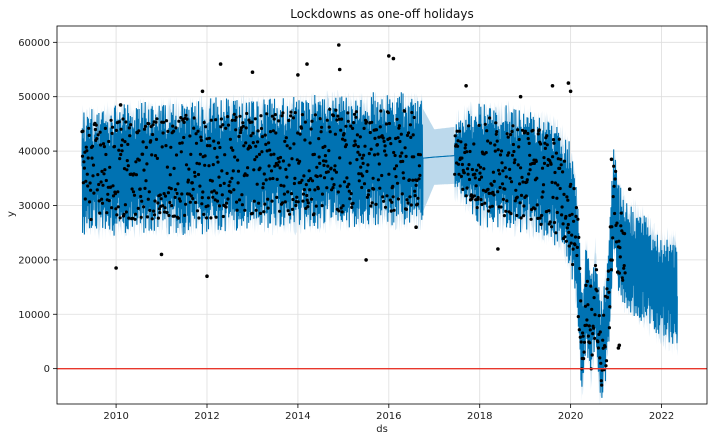 This screenshot has width=712, height=440. Describe the element at coordinates (34, 206) in the screenshot. I see `y-tick-label: 30000` at that location.